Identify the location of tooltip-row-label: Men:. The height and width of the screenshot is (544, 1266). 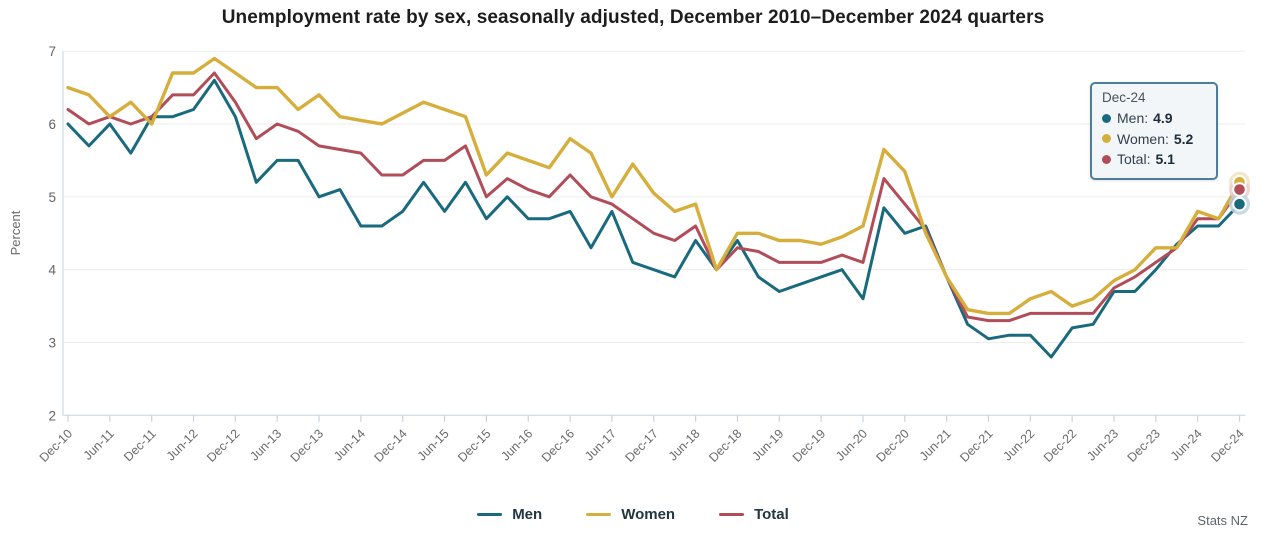
(1133, 118).